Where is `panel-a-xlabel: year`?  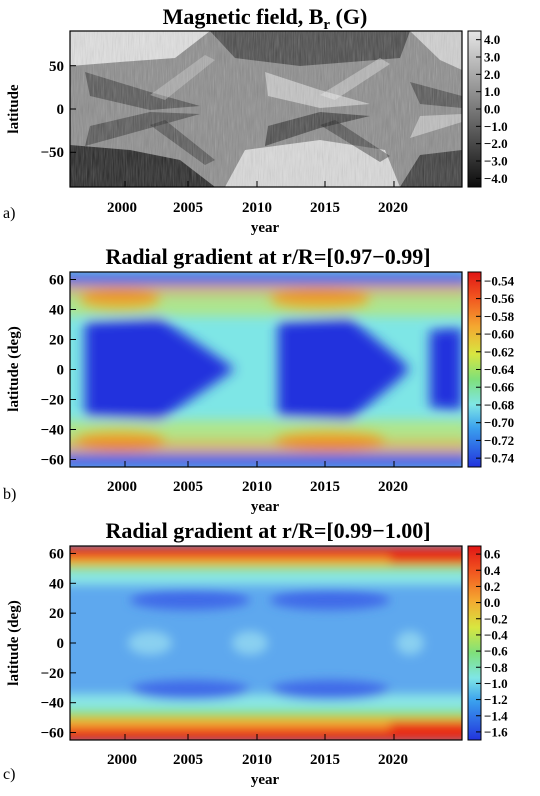 panel-a-xlabel: year is located at coordinates (265, 228).